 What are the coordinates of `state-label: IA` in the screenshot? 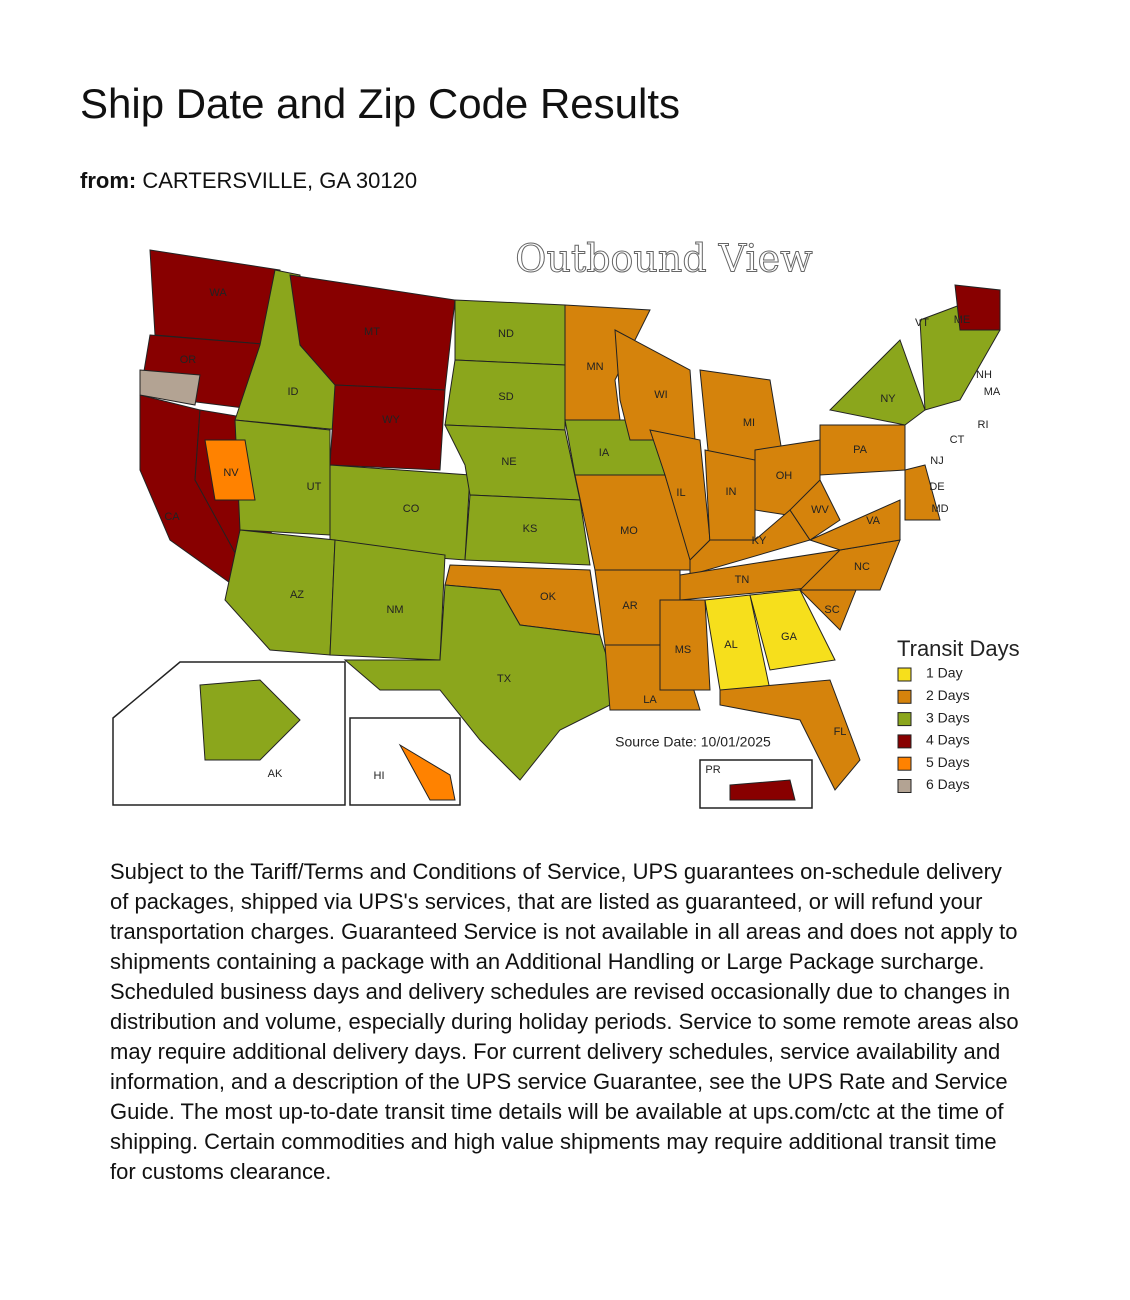 It's located at (604, 453).